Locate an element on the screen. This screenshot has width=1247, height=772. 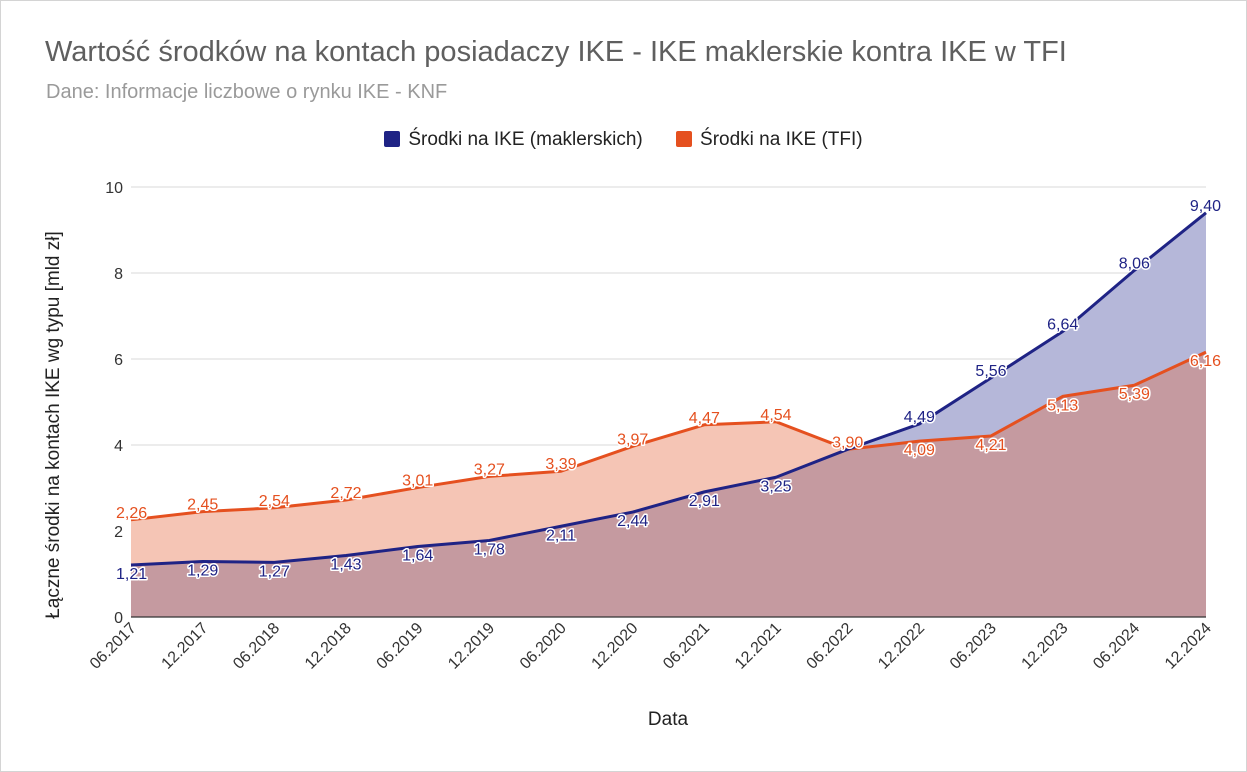
data-label: 2,44 is located at coordinates (632, 521).